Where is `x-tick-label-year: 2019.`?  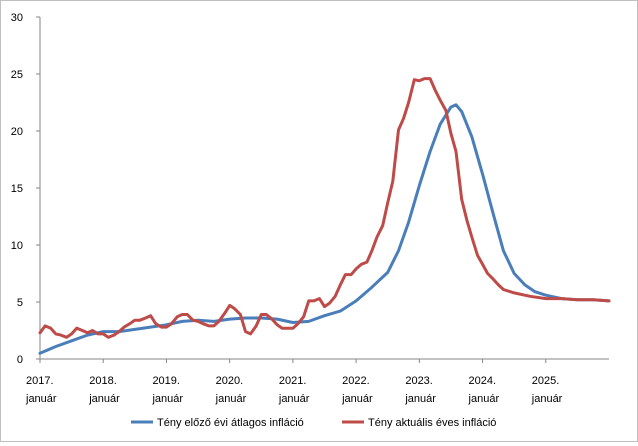 x-tick-label-year: 2019. is located at coordinates (166, 381).